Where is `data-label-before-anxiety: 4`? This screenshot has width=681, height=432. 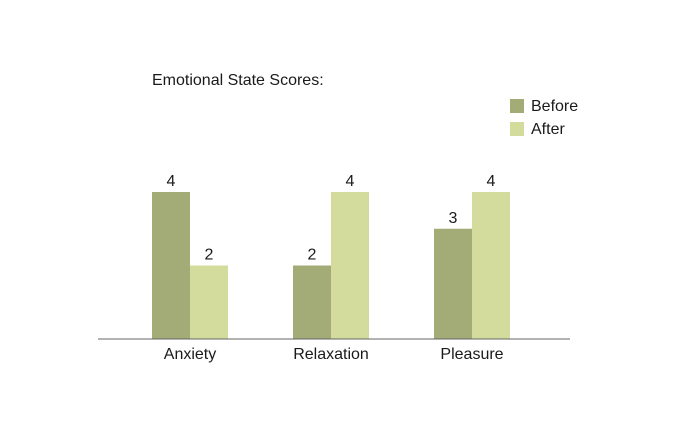 data-label-before-anxiety: 4 is located at coordinates (171, 181).